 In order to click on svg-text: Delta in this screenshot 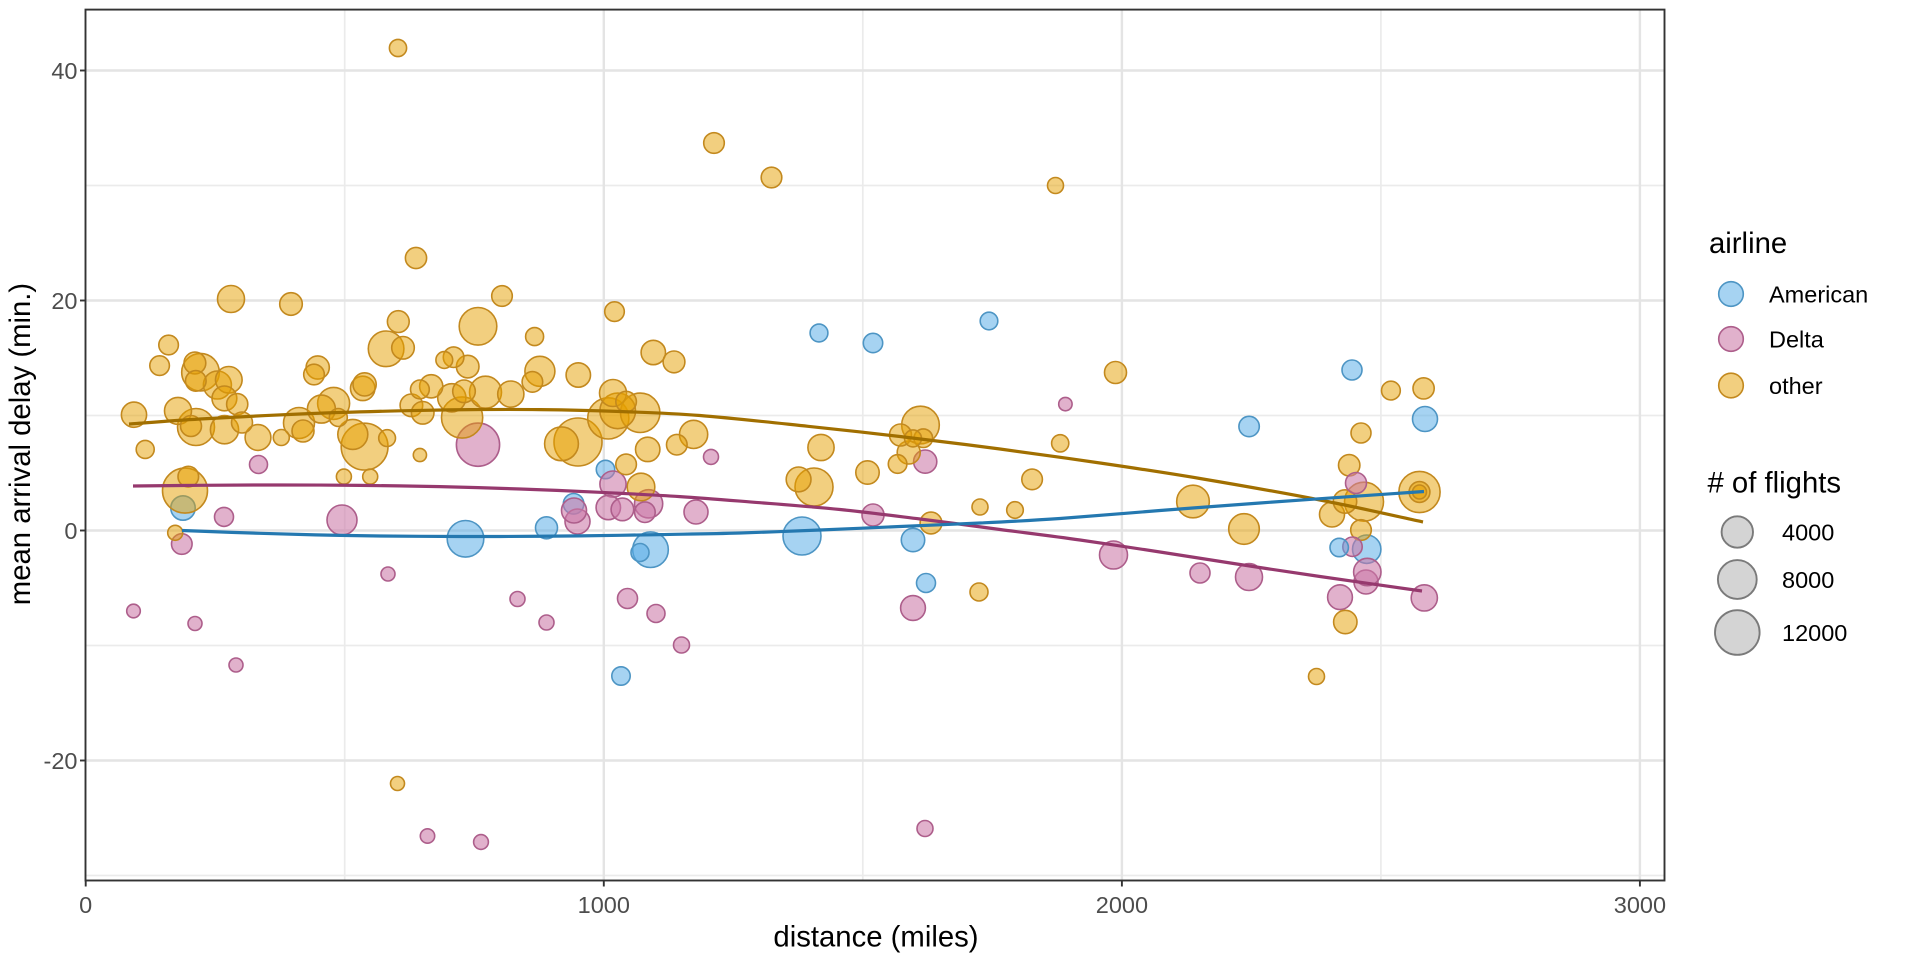, I will do `click(1797, 339)`.